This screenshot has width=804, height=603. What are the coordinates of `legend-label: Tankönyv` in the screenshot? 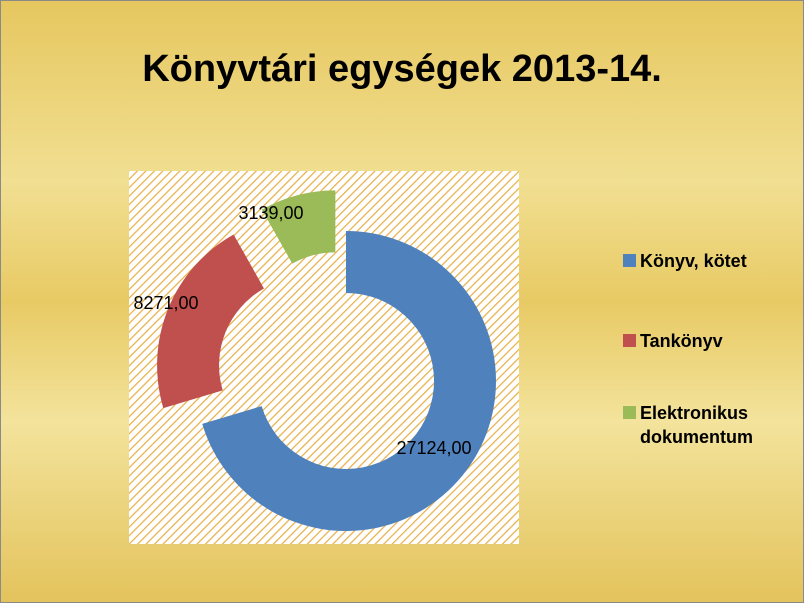 It's located at (681, 341).